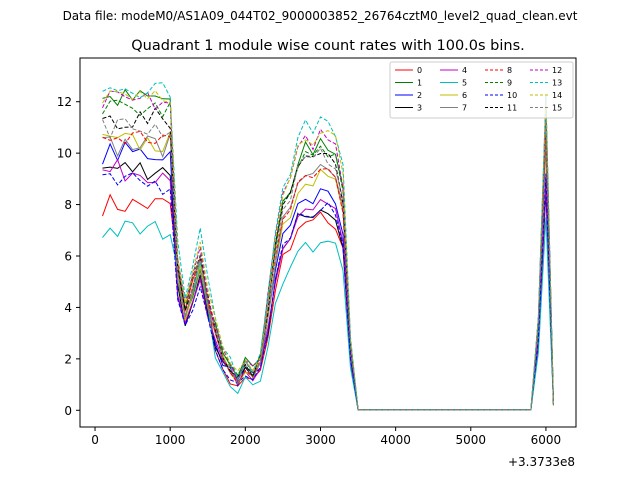 The height and width of the screenshot is (480, 640). I want to click on x-tick-label: 4000, so click(395, 440).